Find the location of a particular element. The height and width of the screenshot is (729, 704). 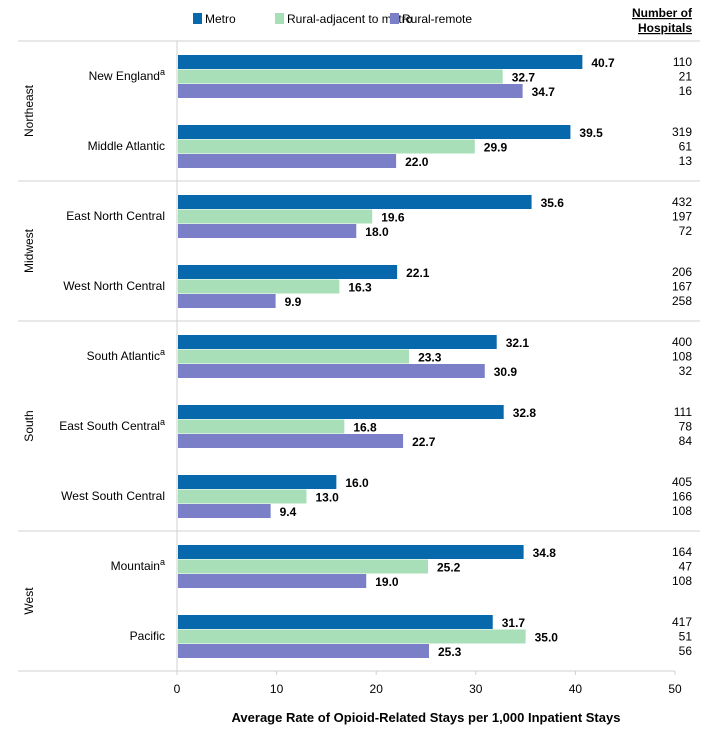

data-label: 19.6 is located at coordinates (393, 218).